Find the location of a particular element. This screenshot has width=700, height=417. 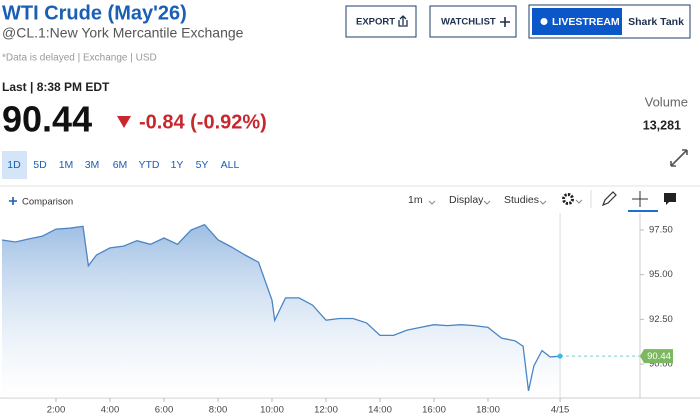

volume: 13,281 is located at coordinates (662, 125).